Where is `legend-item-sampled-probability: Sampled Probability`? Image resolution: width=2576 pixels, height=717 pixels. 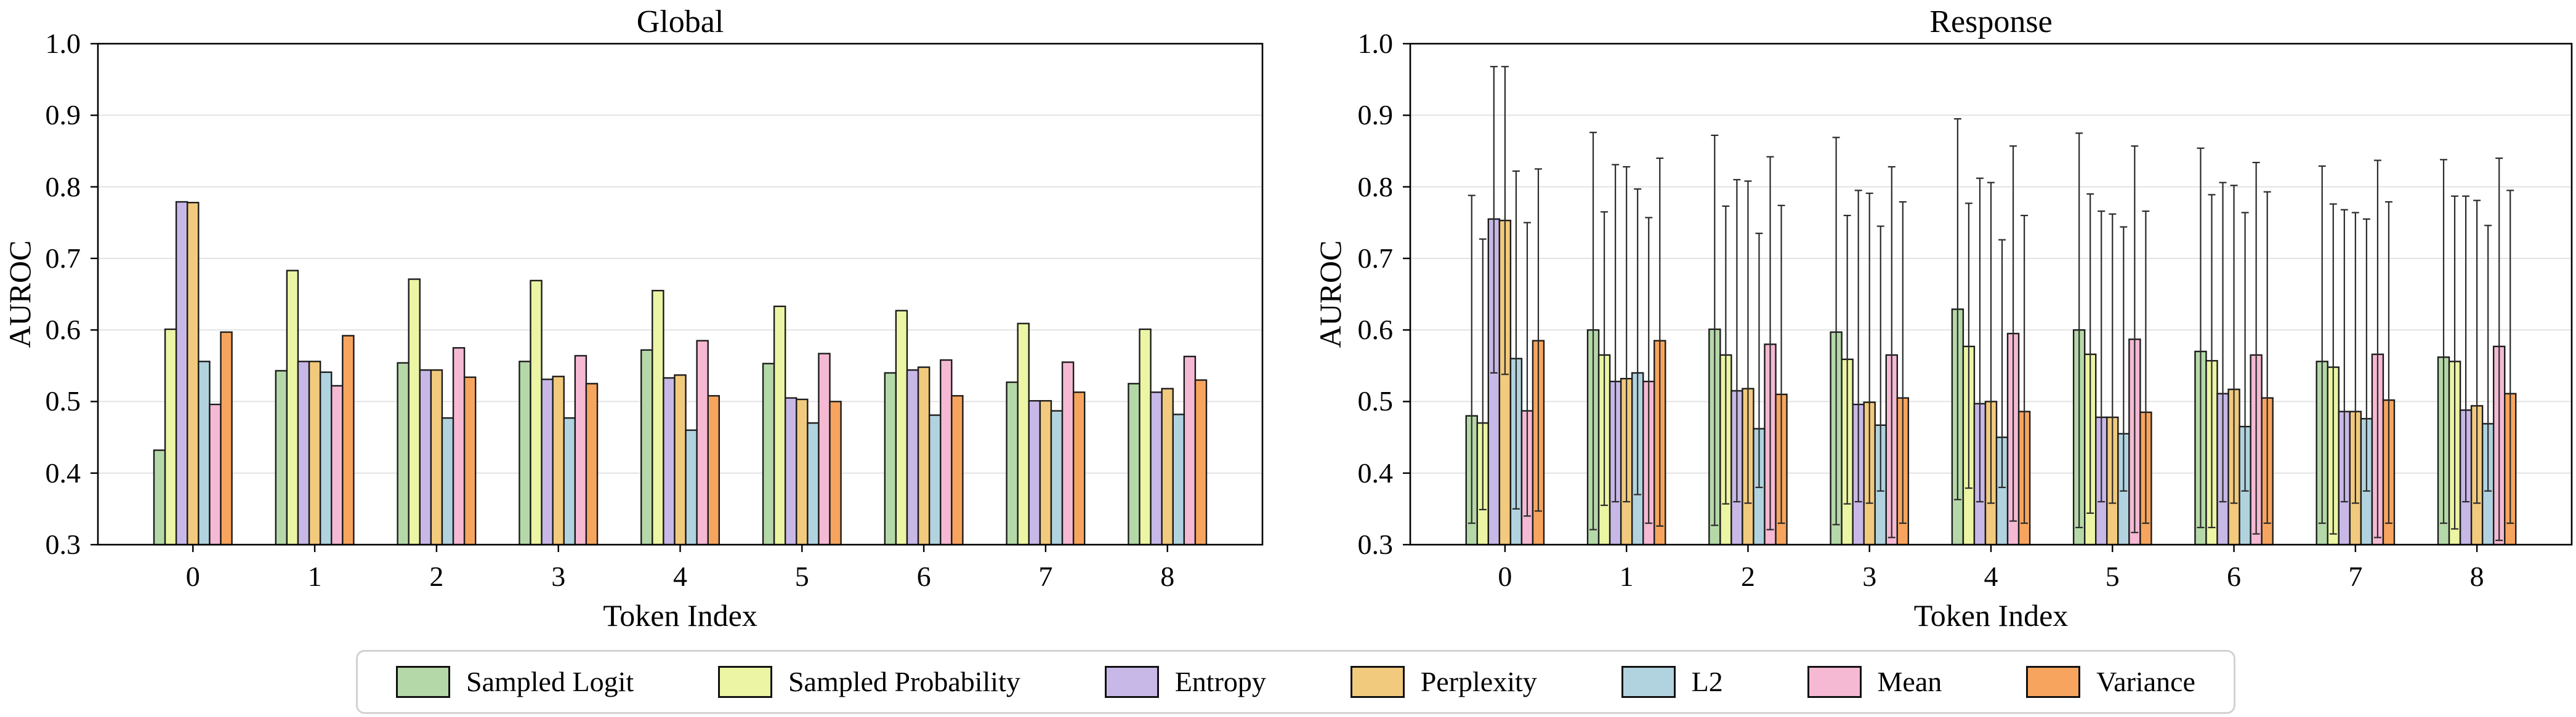
legend-item-sampled-probability: Sampled Probability is located at coordinates (868, 682).